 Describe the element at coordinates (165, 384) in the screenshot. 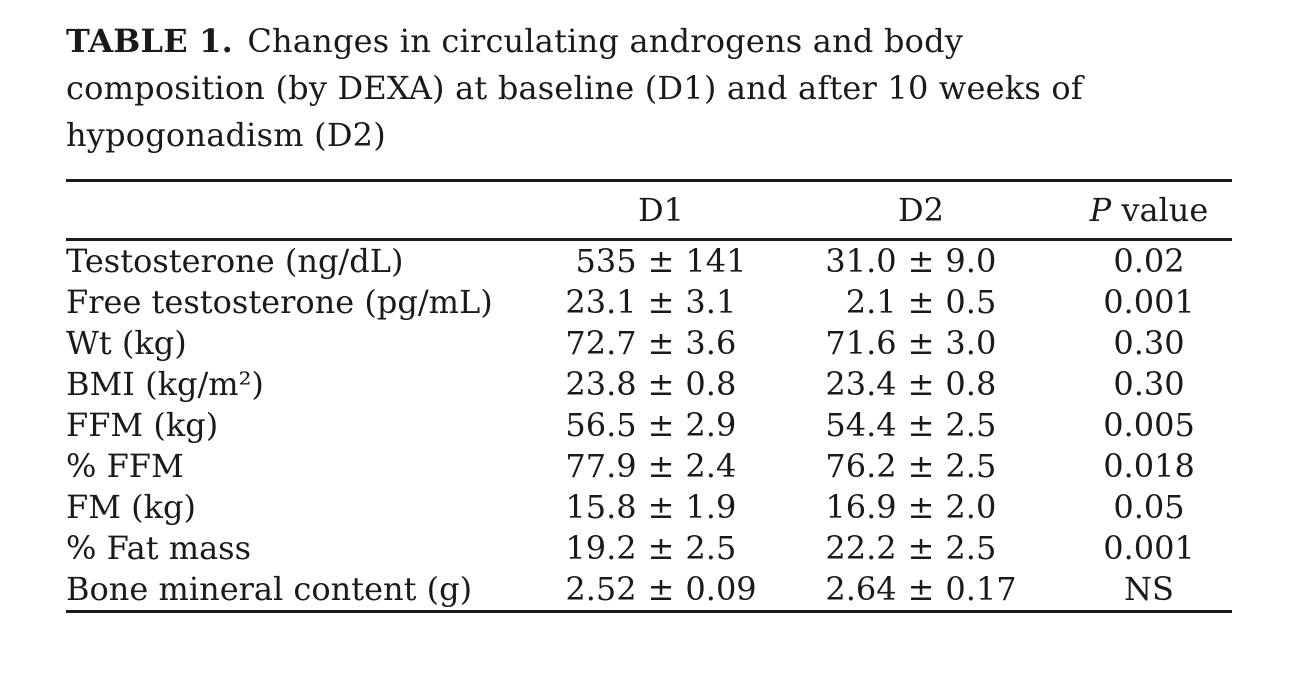

I see `row-label: BMI (kg/m²)` at that location.